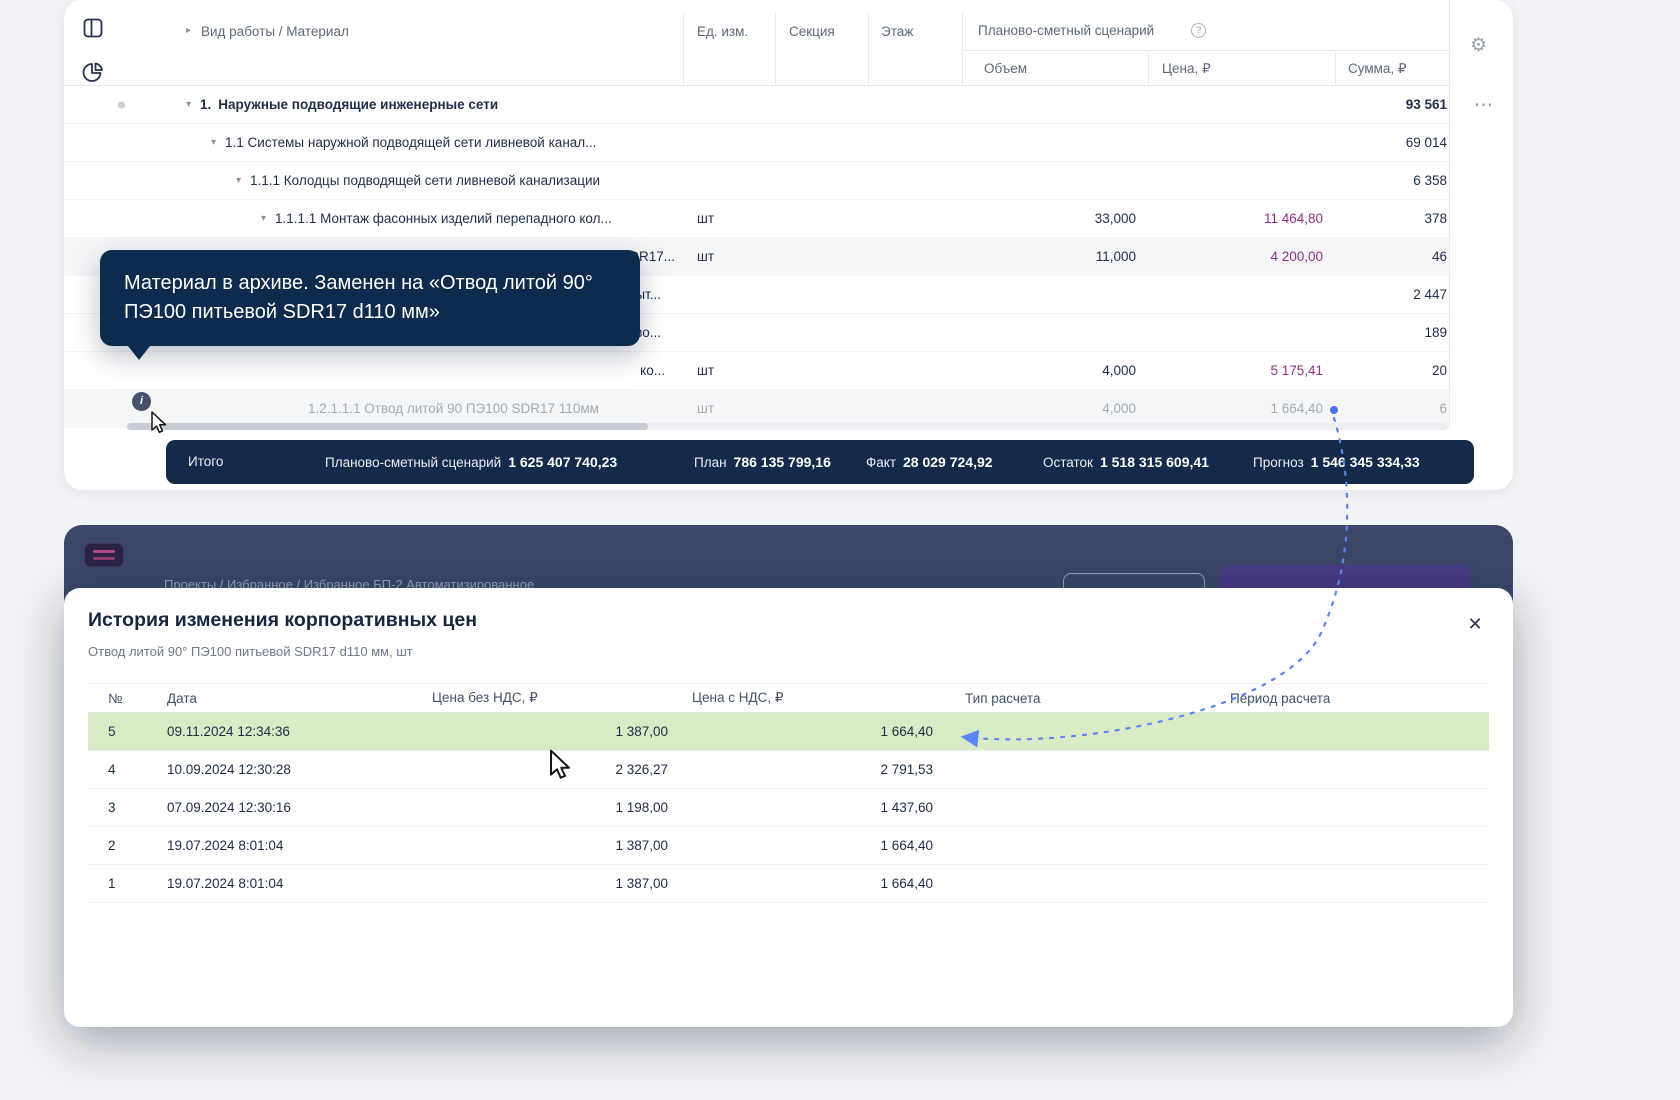 This screenshot has height=1100, width=1680. Describe the element at coordinates (897, 31) in the screenshot. I see `column-floor: Этаж` at that location.